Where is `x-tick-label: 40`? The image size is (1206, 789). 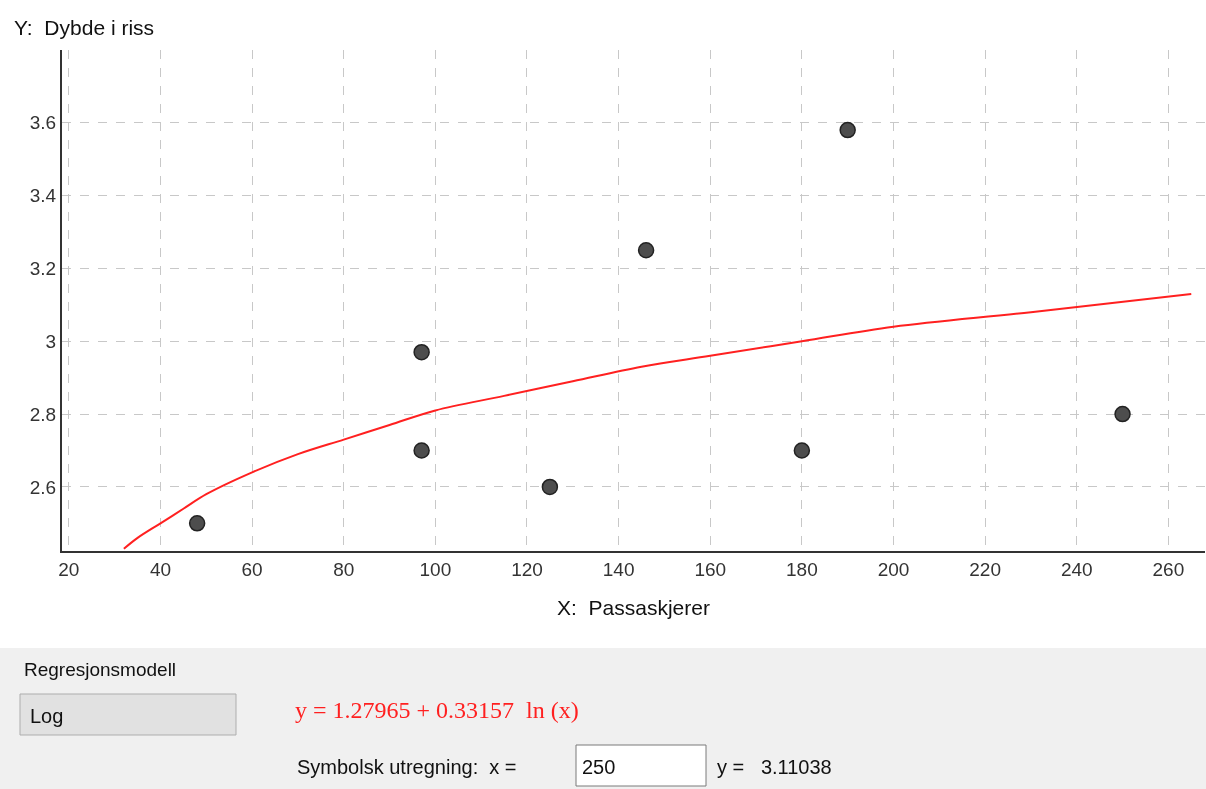 x-tick-label: 40 is located at coordinates (160, 569).